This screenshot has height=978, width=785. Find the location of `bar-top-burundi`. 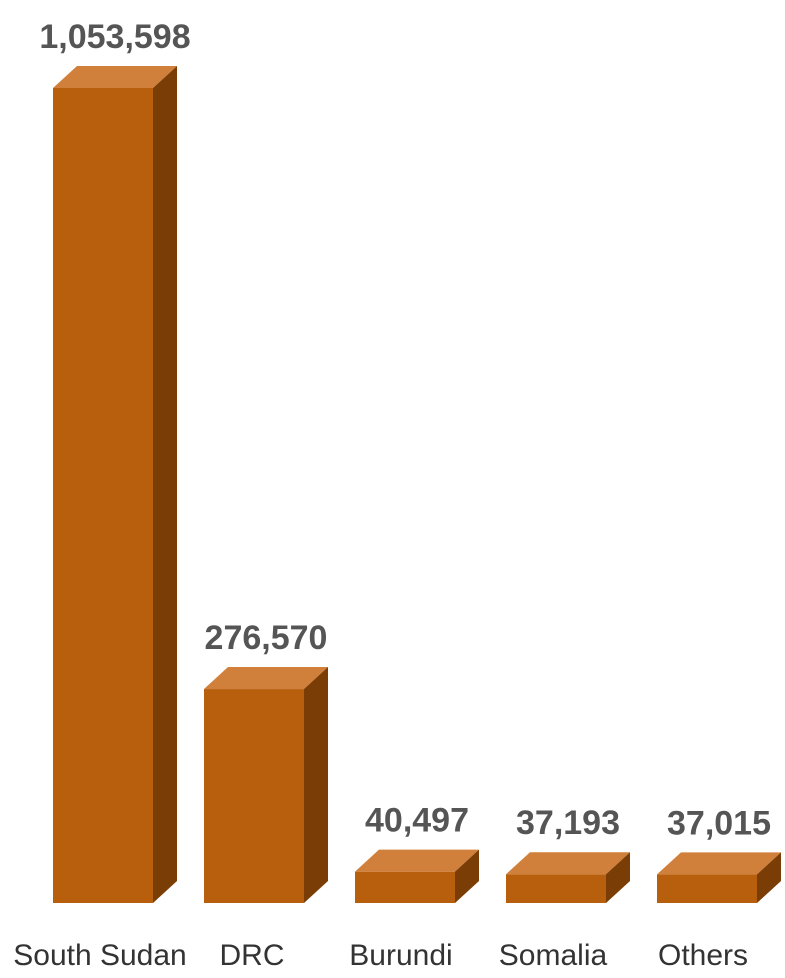

bar-top-burundi is located at coordinates (417, 860).